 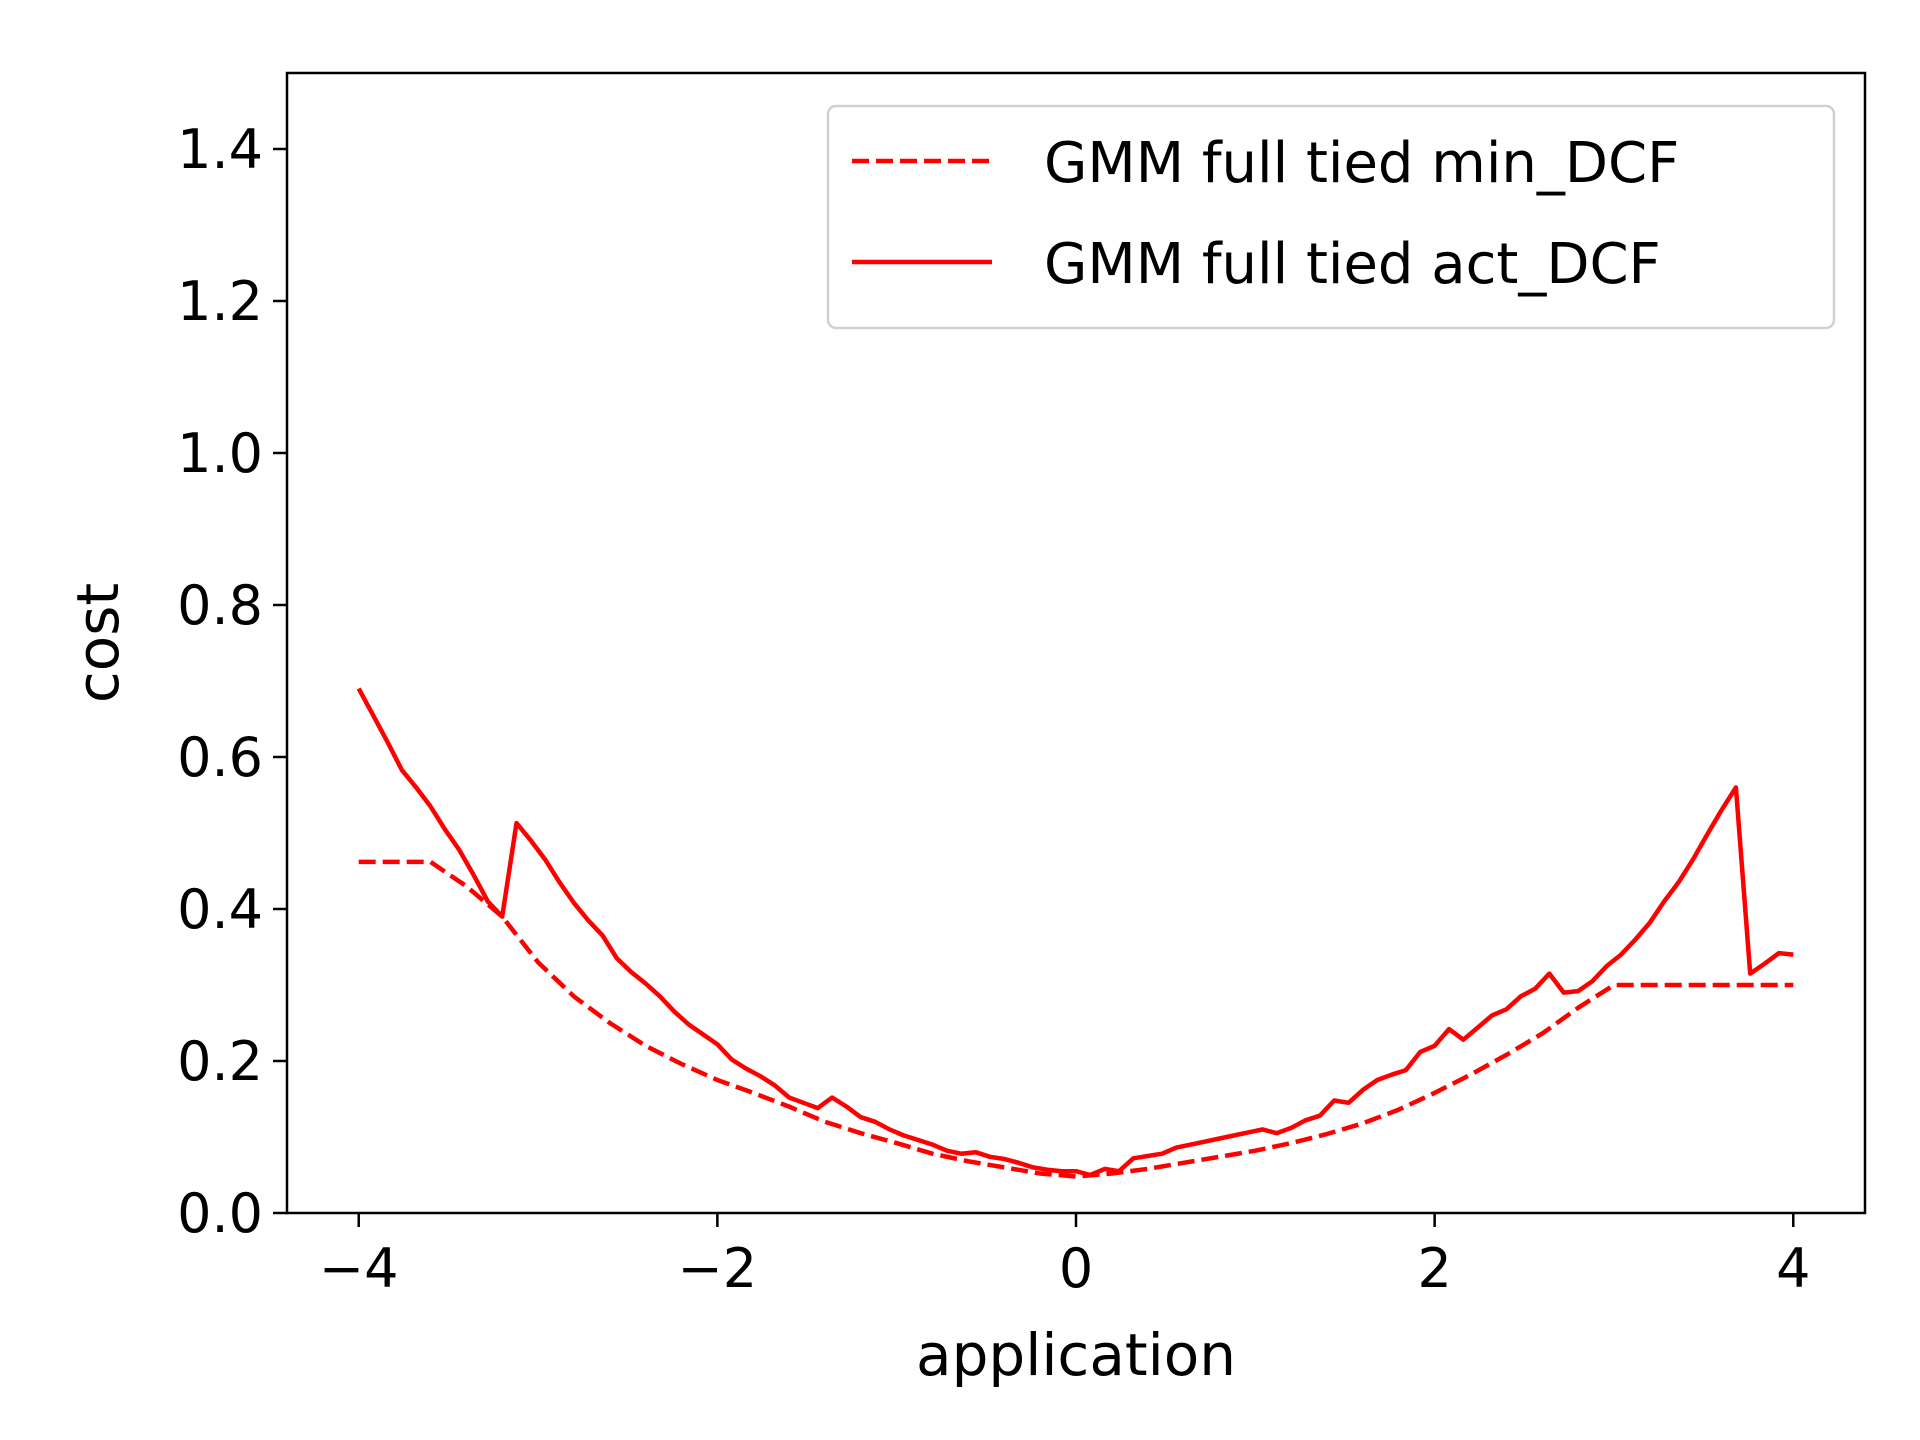 I want to click on x-tick-label: −4, so click(x=359, y=1268).